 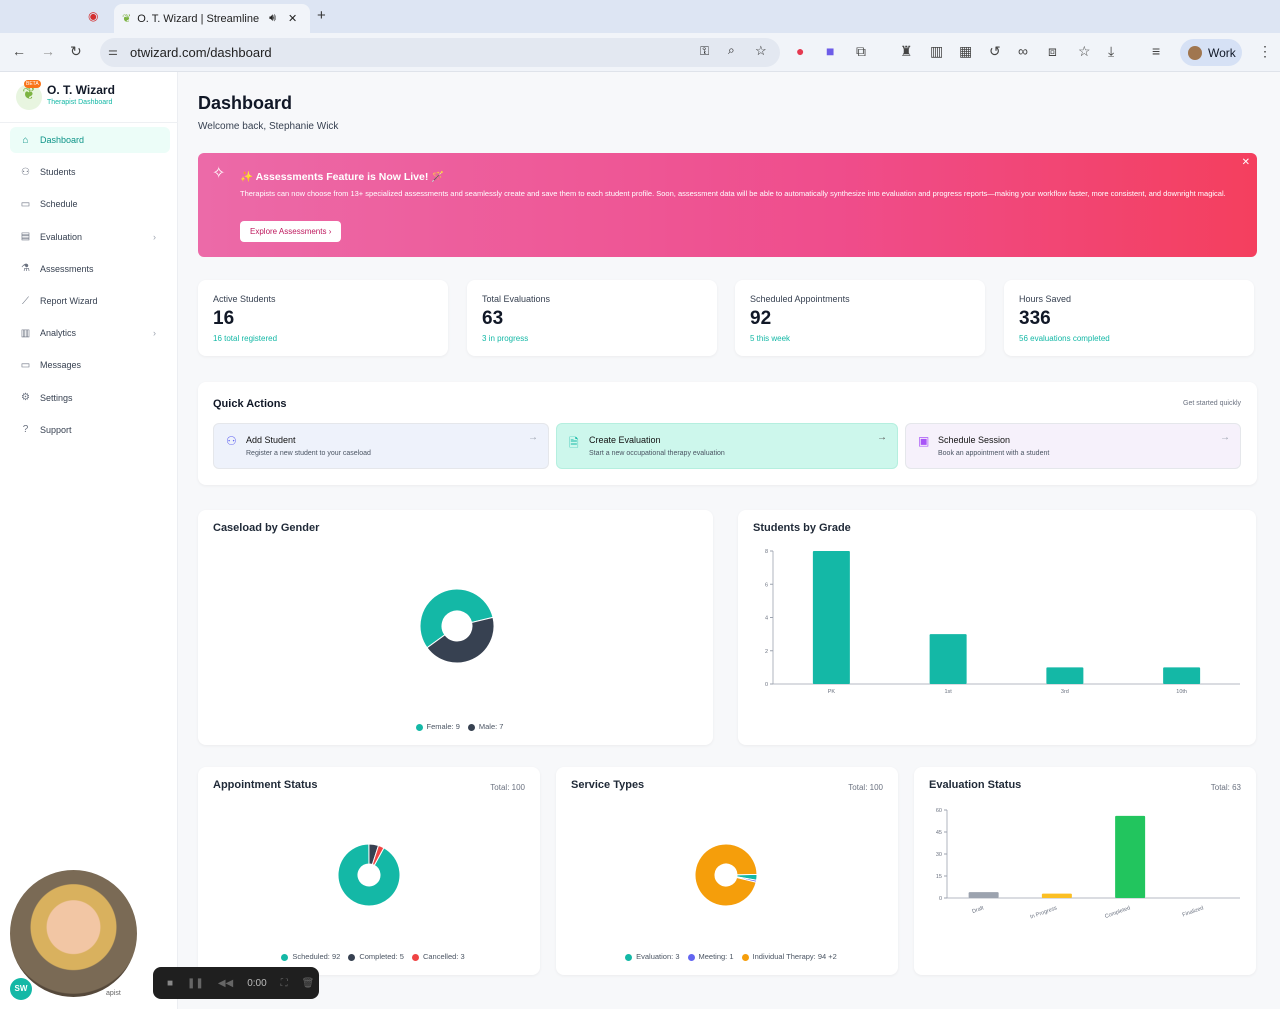 I want to click on record-icon: ◉, so click(x=93, y=16).